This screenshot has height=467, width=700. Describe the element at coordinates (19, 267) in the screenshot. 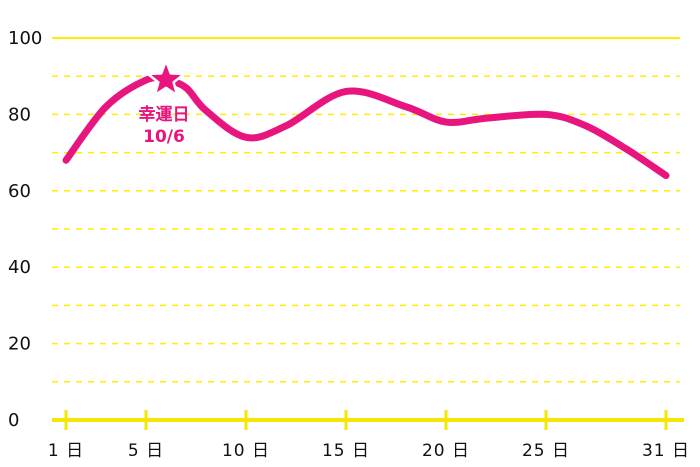

I see `y-tick-label-40: 40` at that location.